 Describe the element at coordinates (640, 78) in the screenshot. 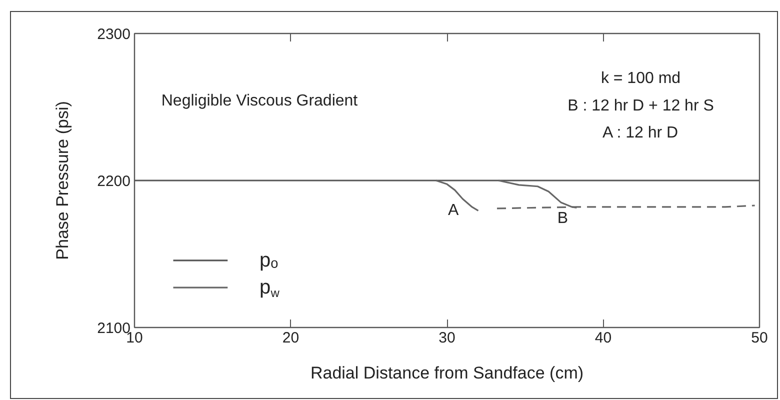

I see `annotation: k = 100 md` at that location.